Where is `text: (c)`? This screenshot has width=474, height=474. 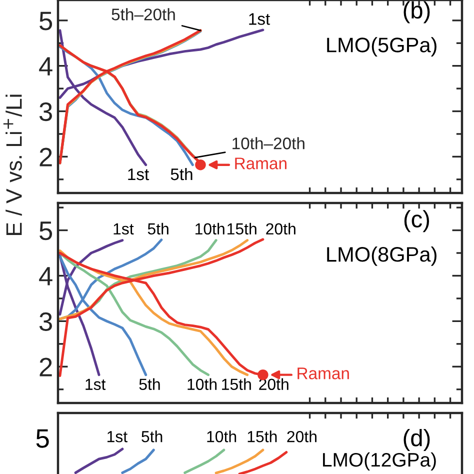
text: (c) is located at coordinates (417, 221).